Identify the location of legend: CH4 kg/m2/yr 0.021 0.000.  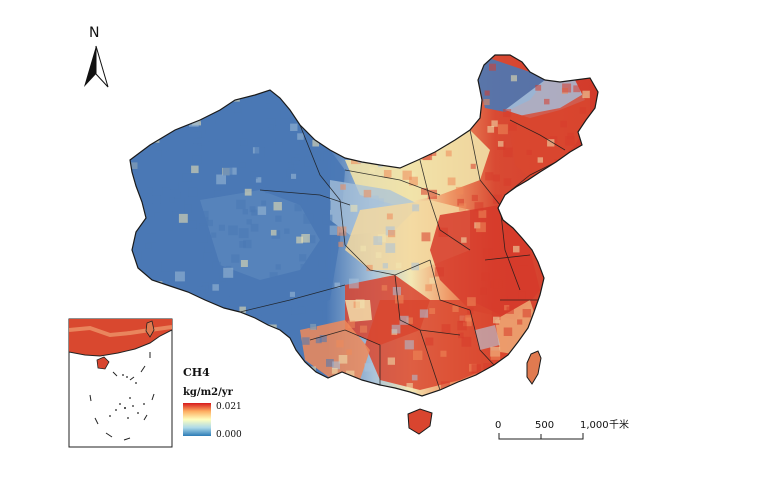
(212, 403).